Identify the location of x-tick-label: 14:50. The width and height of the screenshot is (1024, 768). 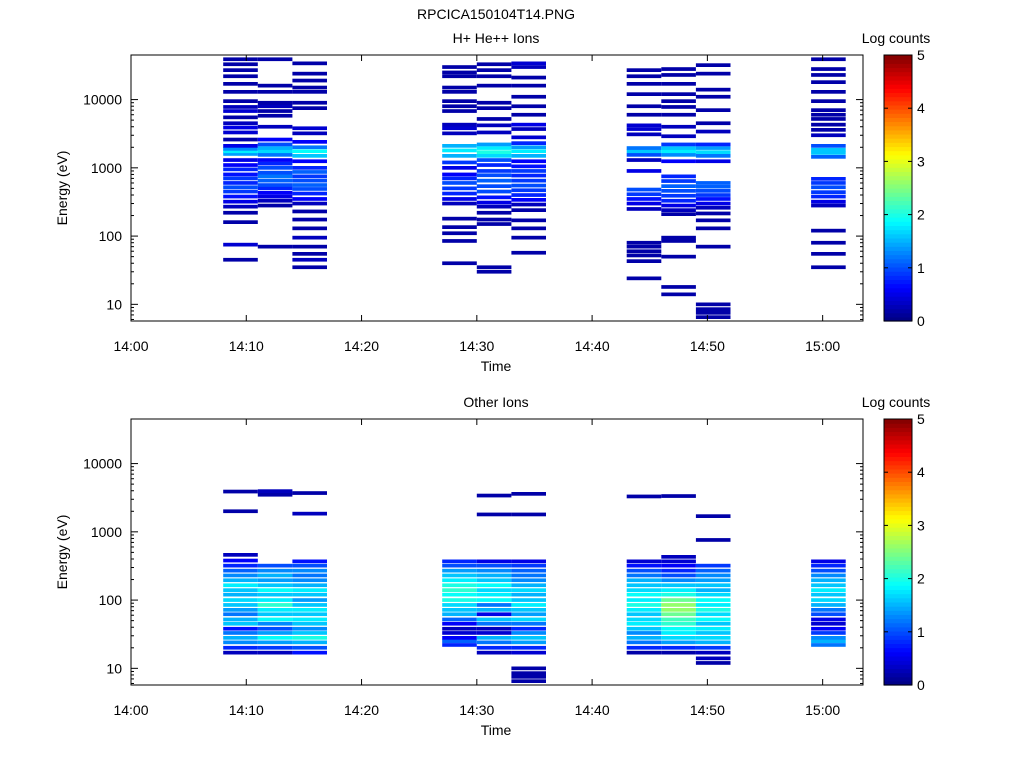
(707, 710).